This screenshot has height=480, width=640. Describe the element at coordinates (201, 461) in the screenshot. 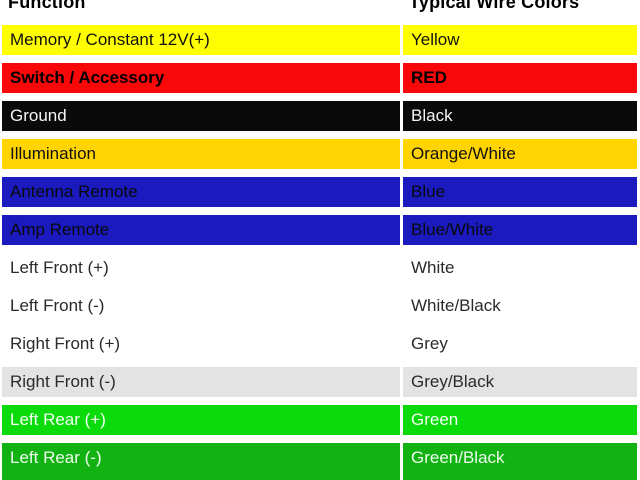

I see `function-cell: Left Rear (-)` at that location.